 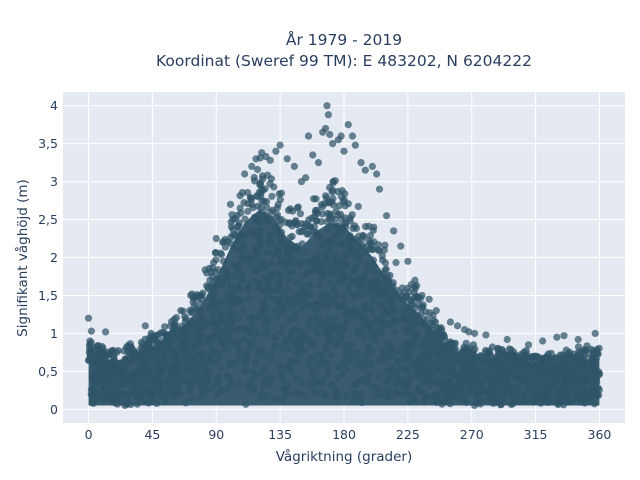 I want to click on y-tick-label: 3, so click(x=54, y=181).